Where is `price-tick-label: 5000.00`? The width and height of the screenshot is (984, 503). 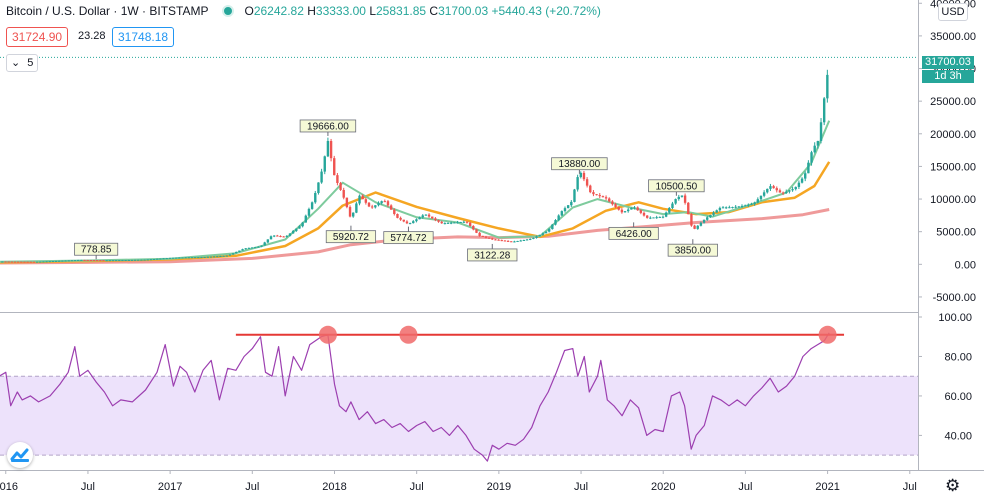
price-tick-label: 5000.00 is located at coordinates (956, 233).